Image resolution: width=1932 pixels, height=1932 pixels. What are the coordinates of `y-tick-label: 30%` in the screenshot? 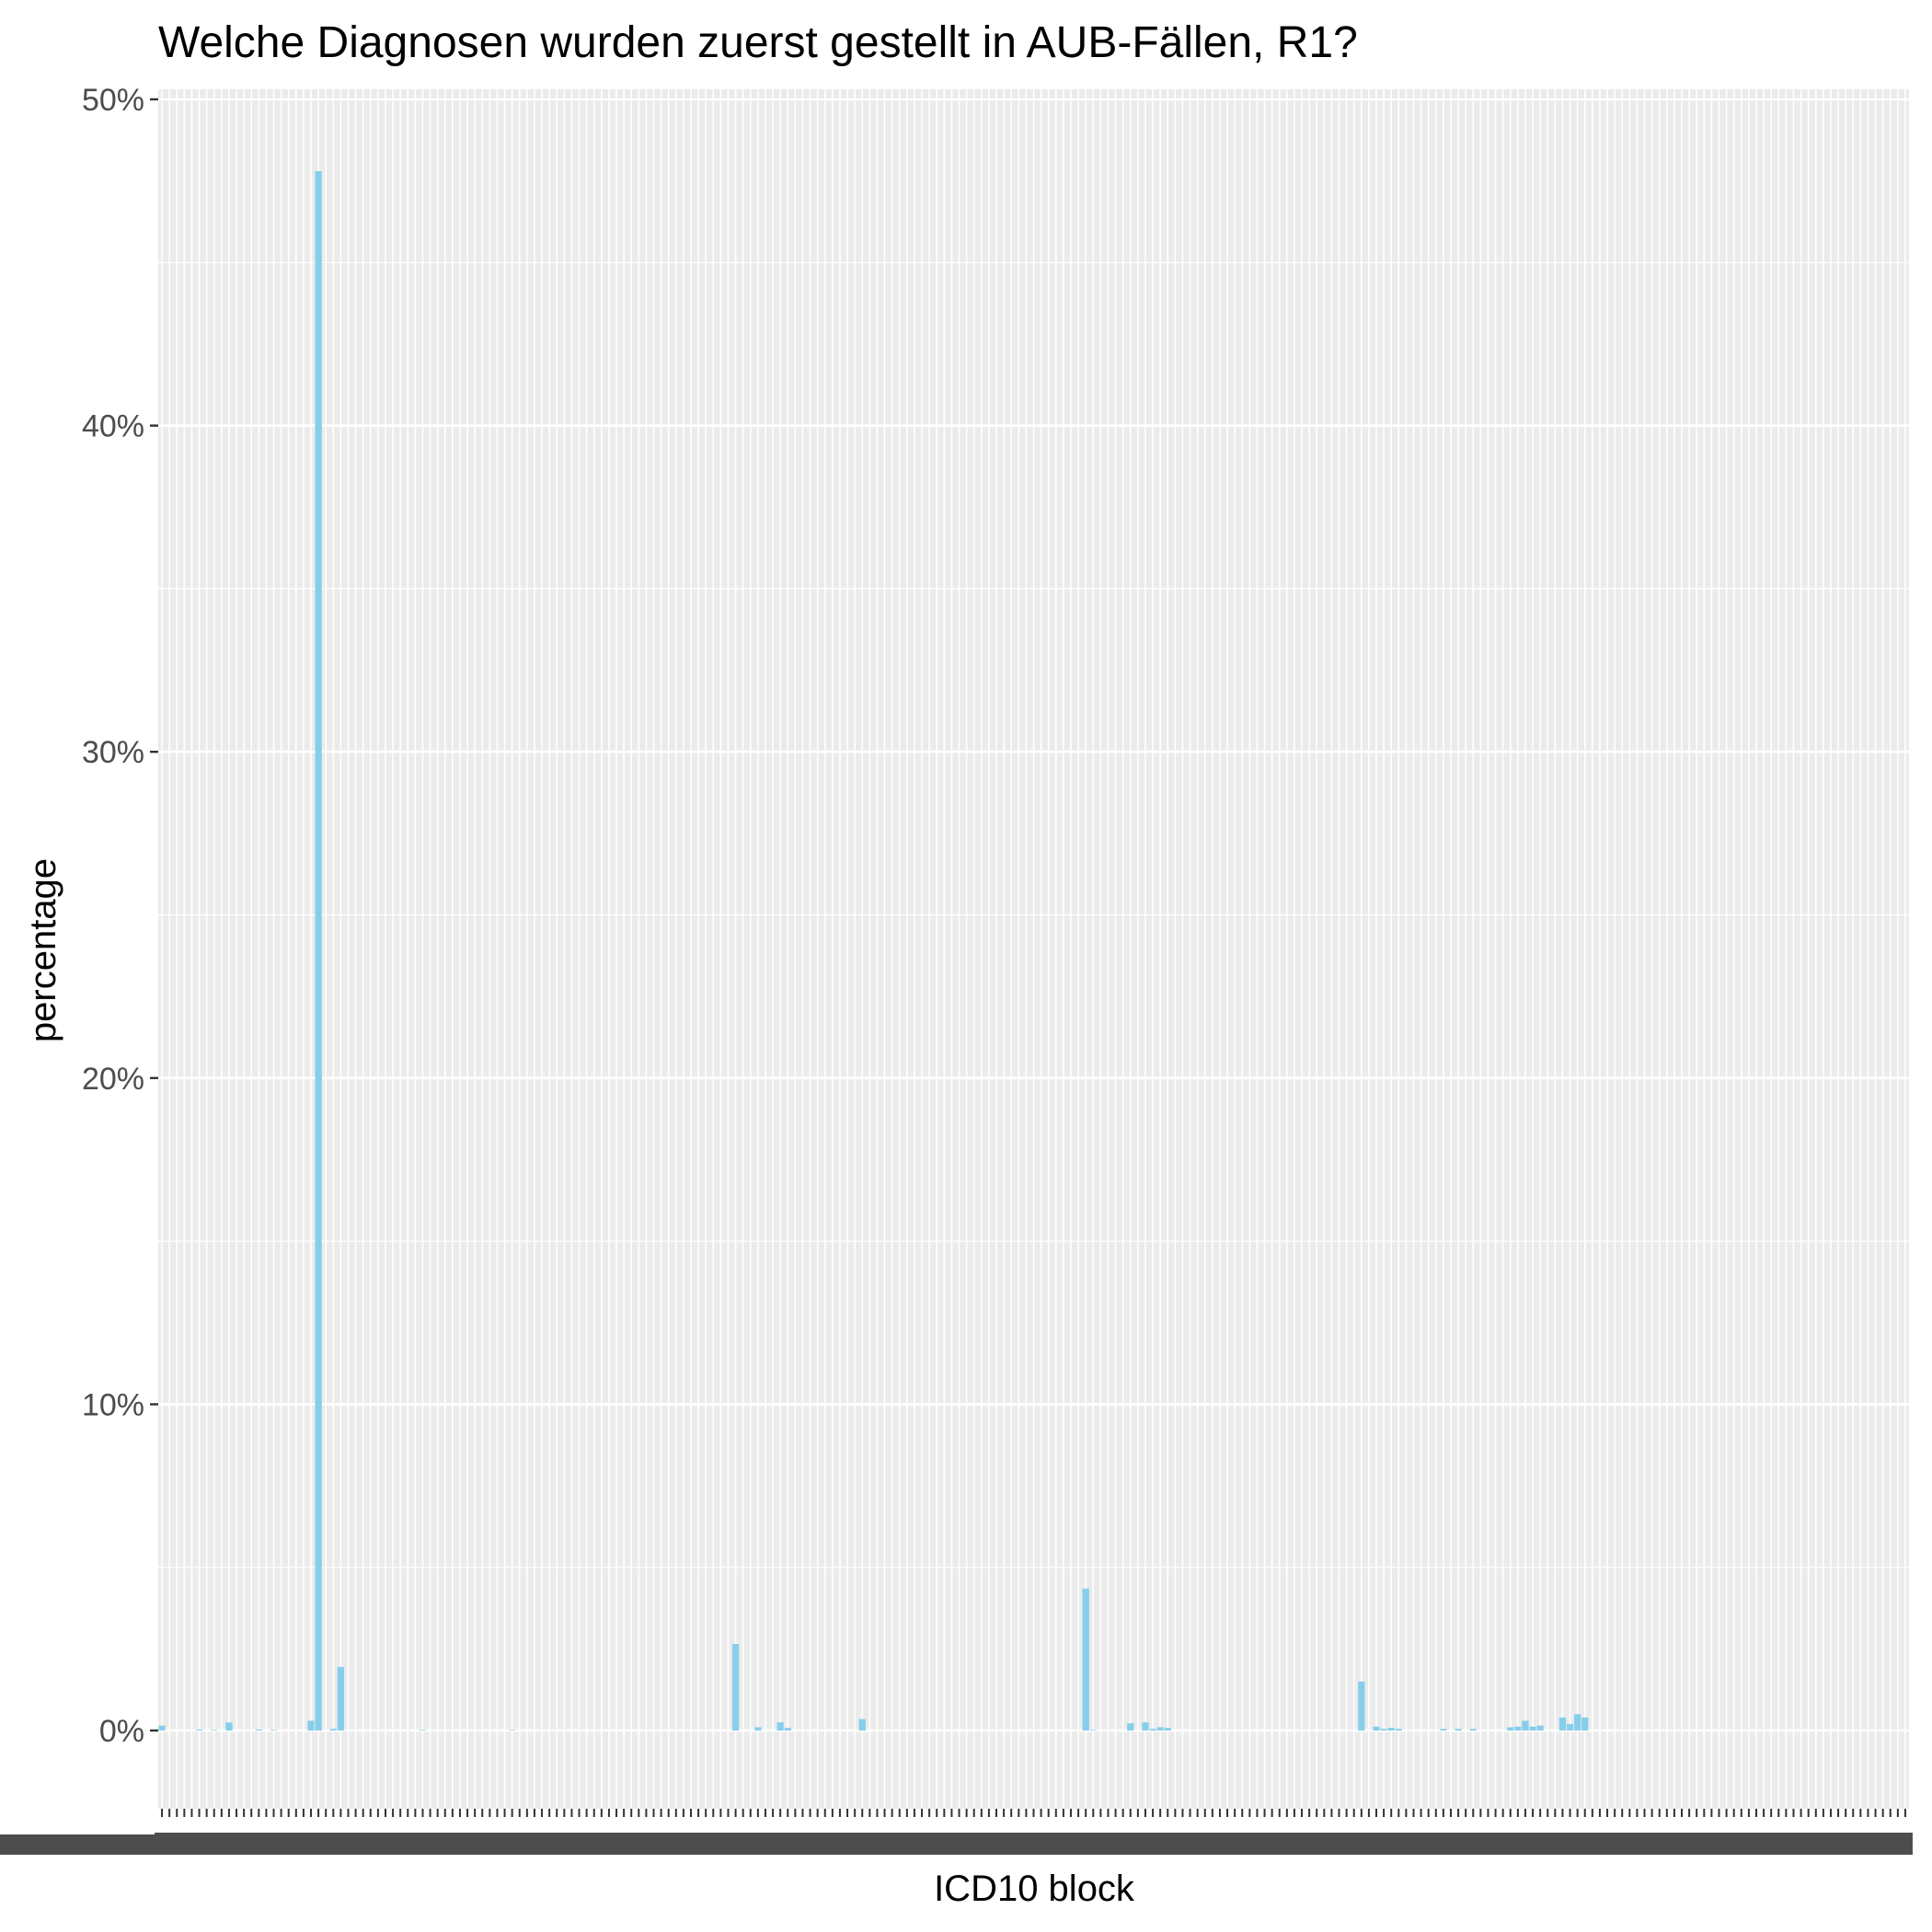 It's located at (113, 752).